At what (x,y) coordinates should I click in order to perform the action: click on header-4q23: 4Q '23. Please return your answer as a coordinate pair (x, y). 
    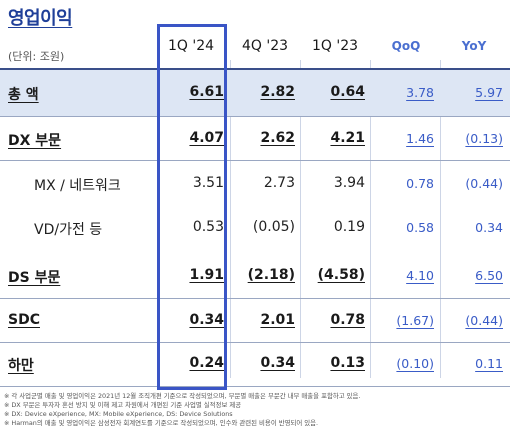
    Looking at the image, I should click on (265, 46).